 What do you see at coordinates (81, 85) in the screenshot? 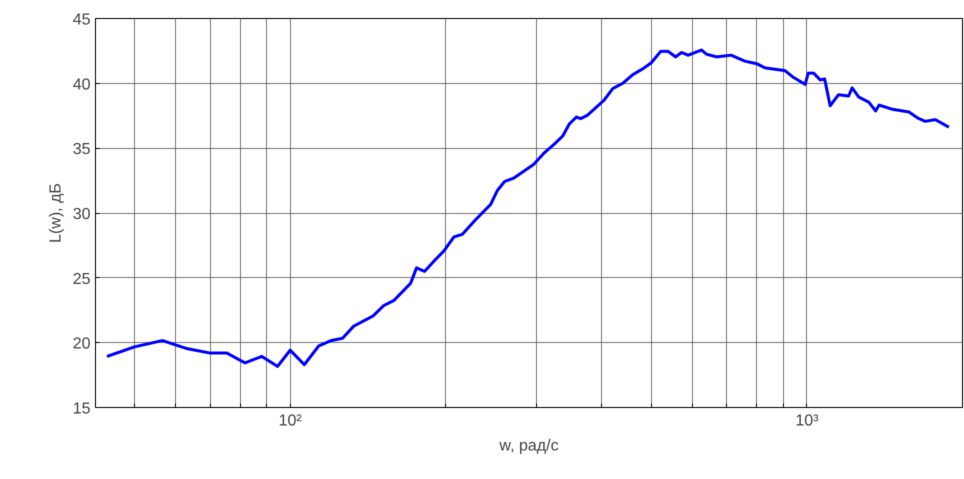
I see `y-tick-label: 40` at bounding box center [81, 85].